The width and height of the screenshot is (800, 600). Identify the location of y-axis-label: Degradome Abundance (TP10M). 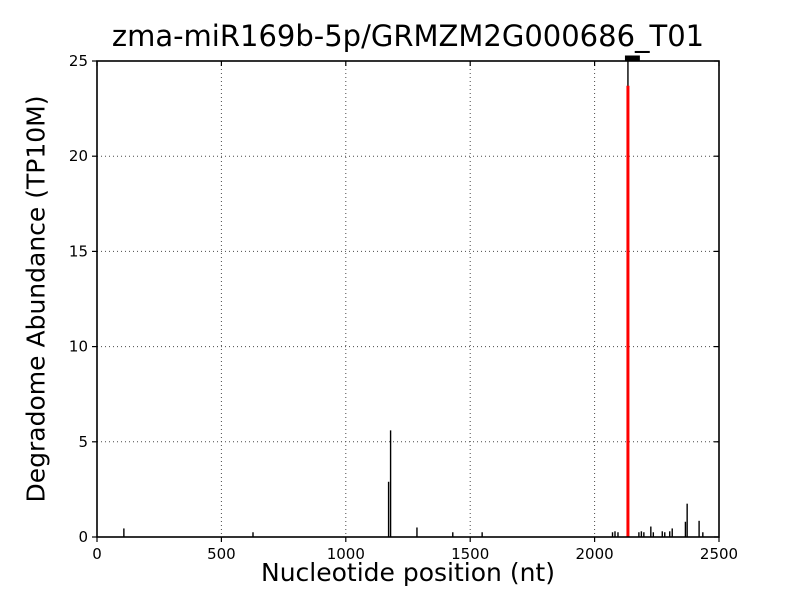
(36, 299).